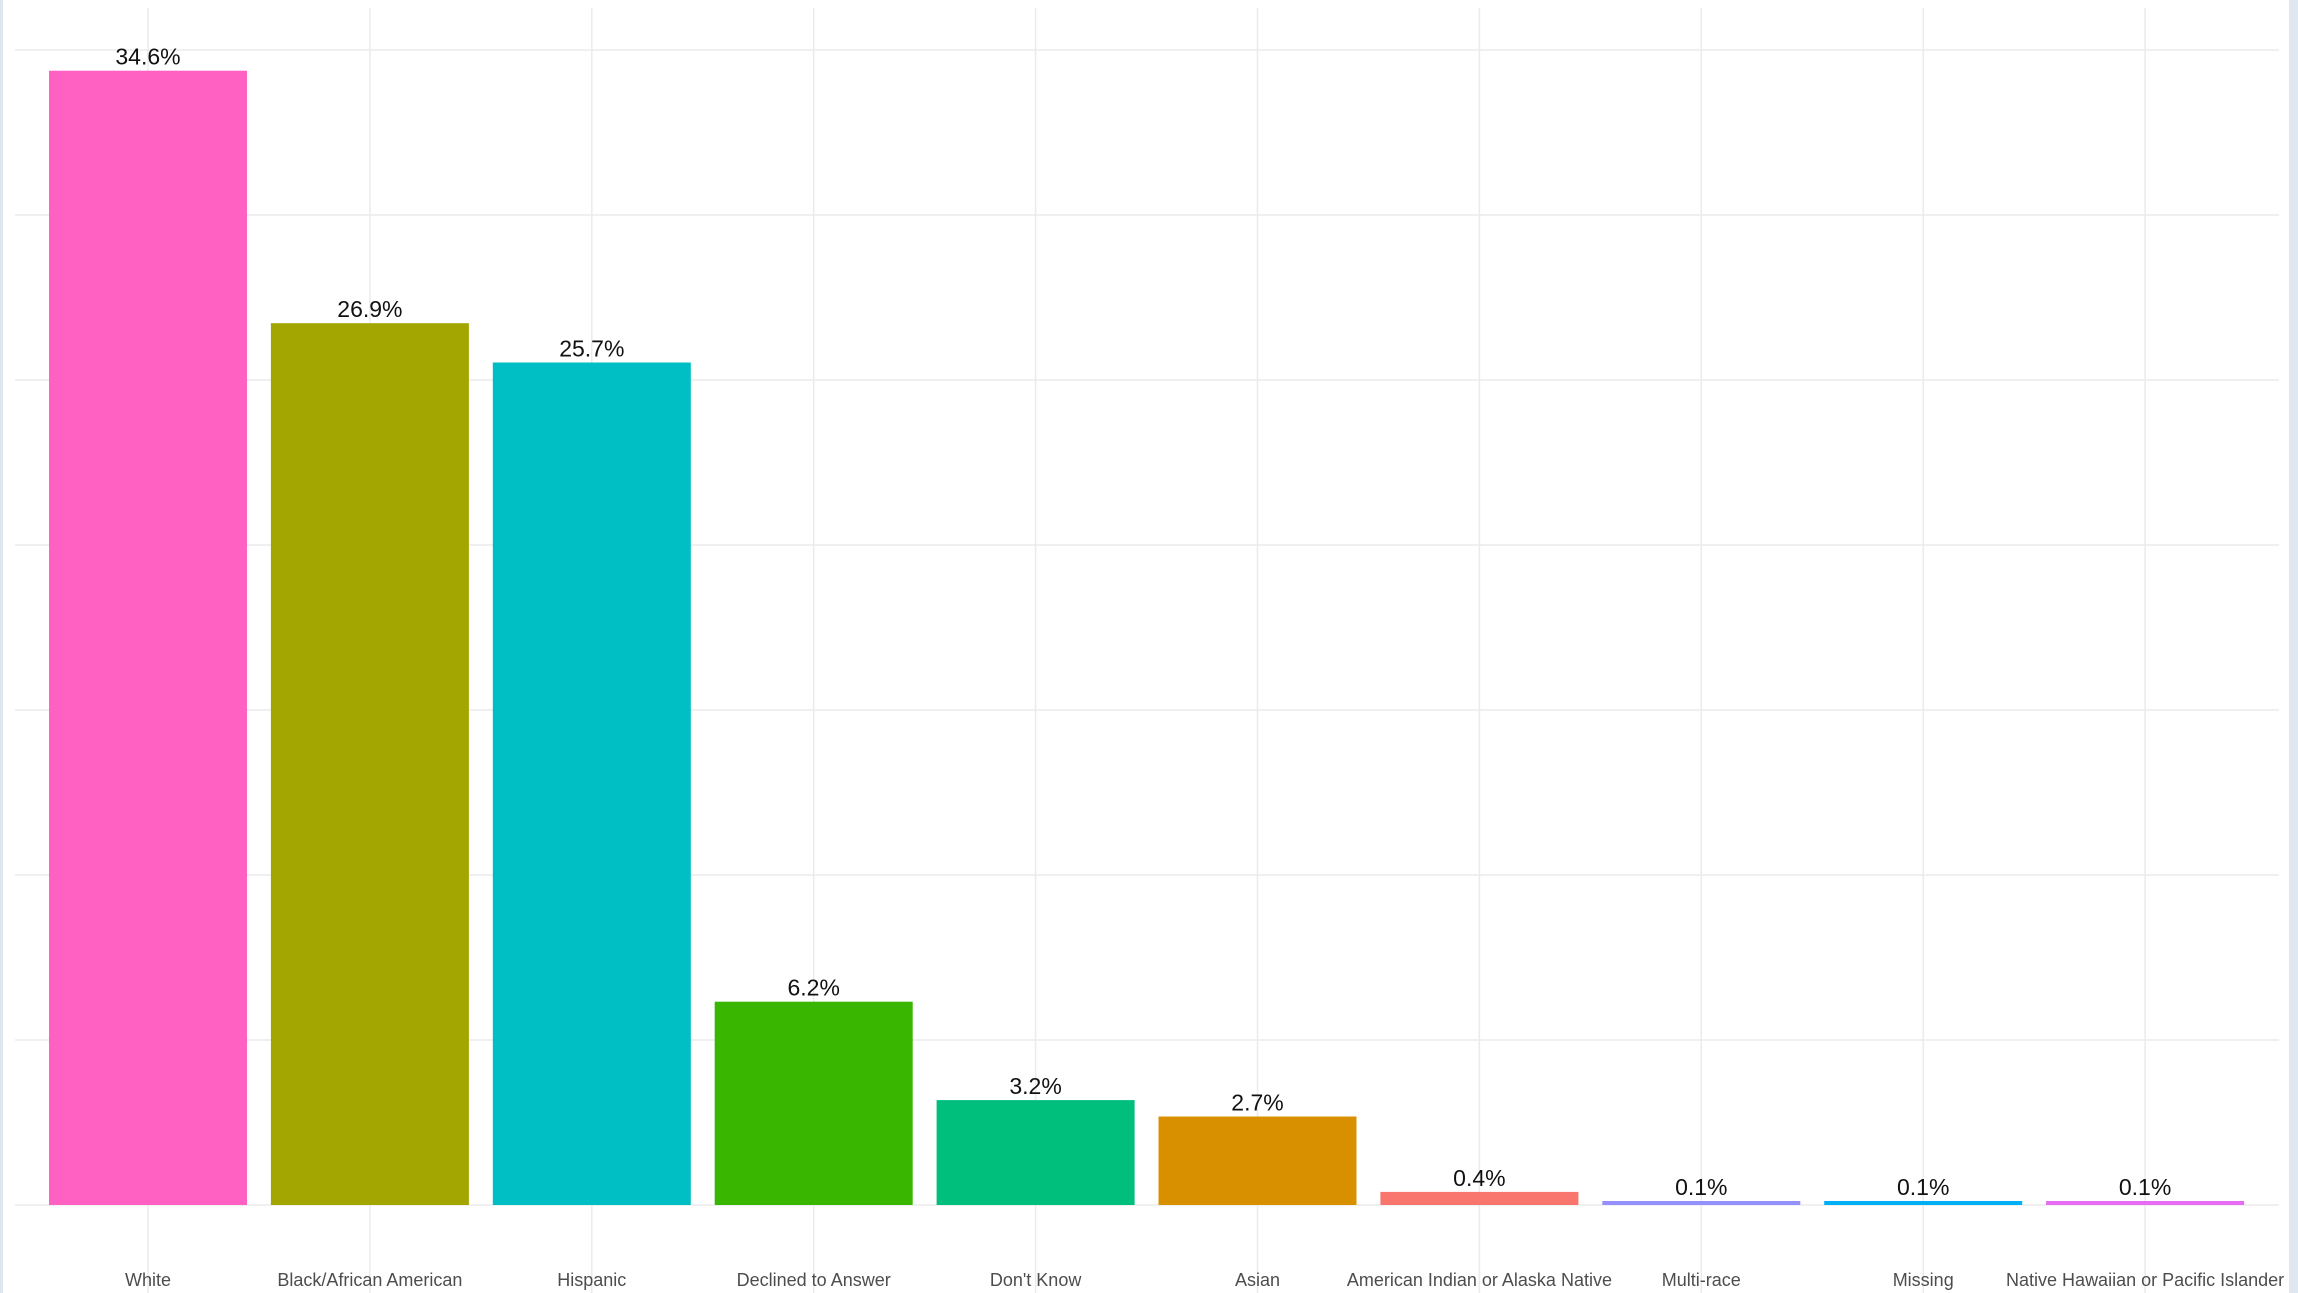  What do you see at coordinates (1479, 1178) in the screenshot?
I see `bar-value-label: 0.4%` at bounding box center [1479, 1178].